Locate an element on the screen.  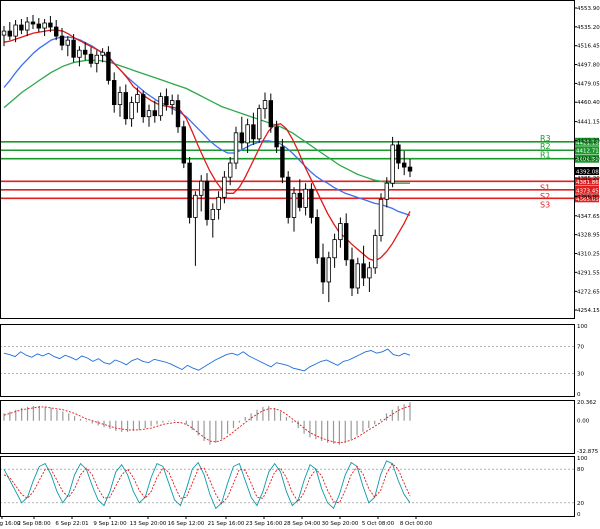
price-tick-label: 4404.30 is located at coordinates (588, 160).